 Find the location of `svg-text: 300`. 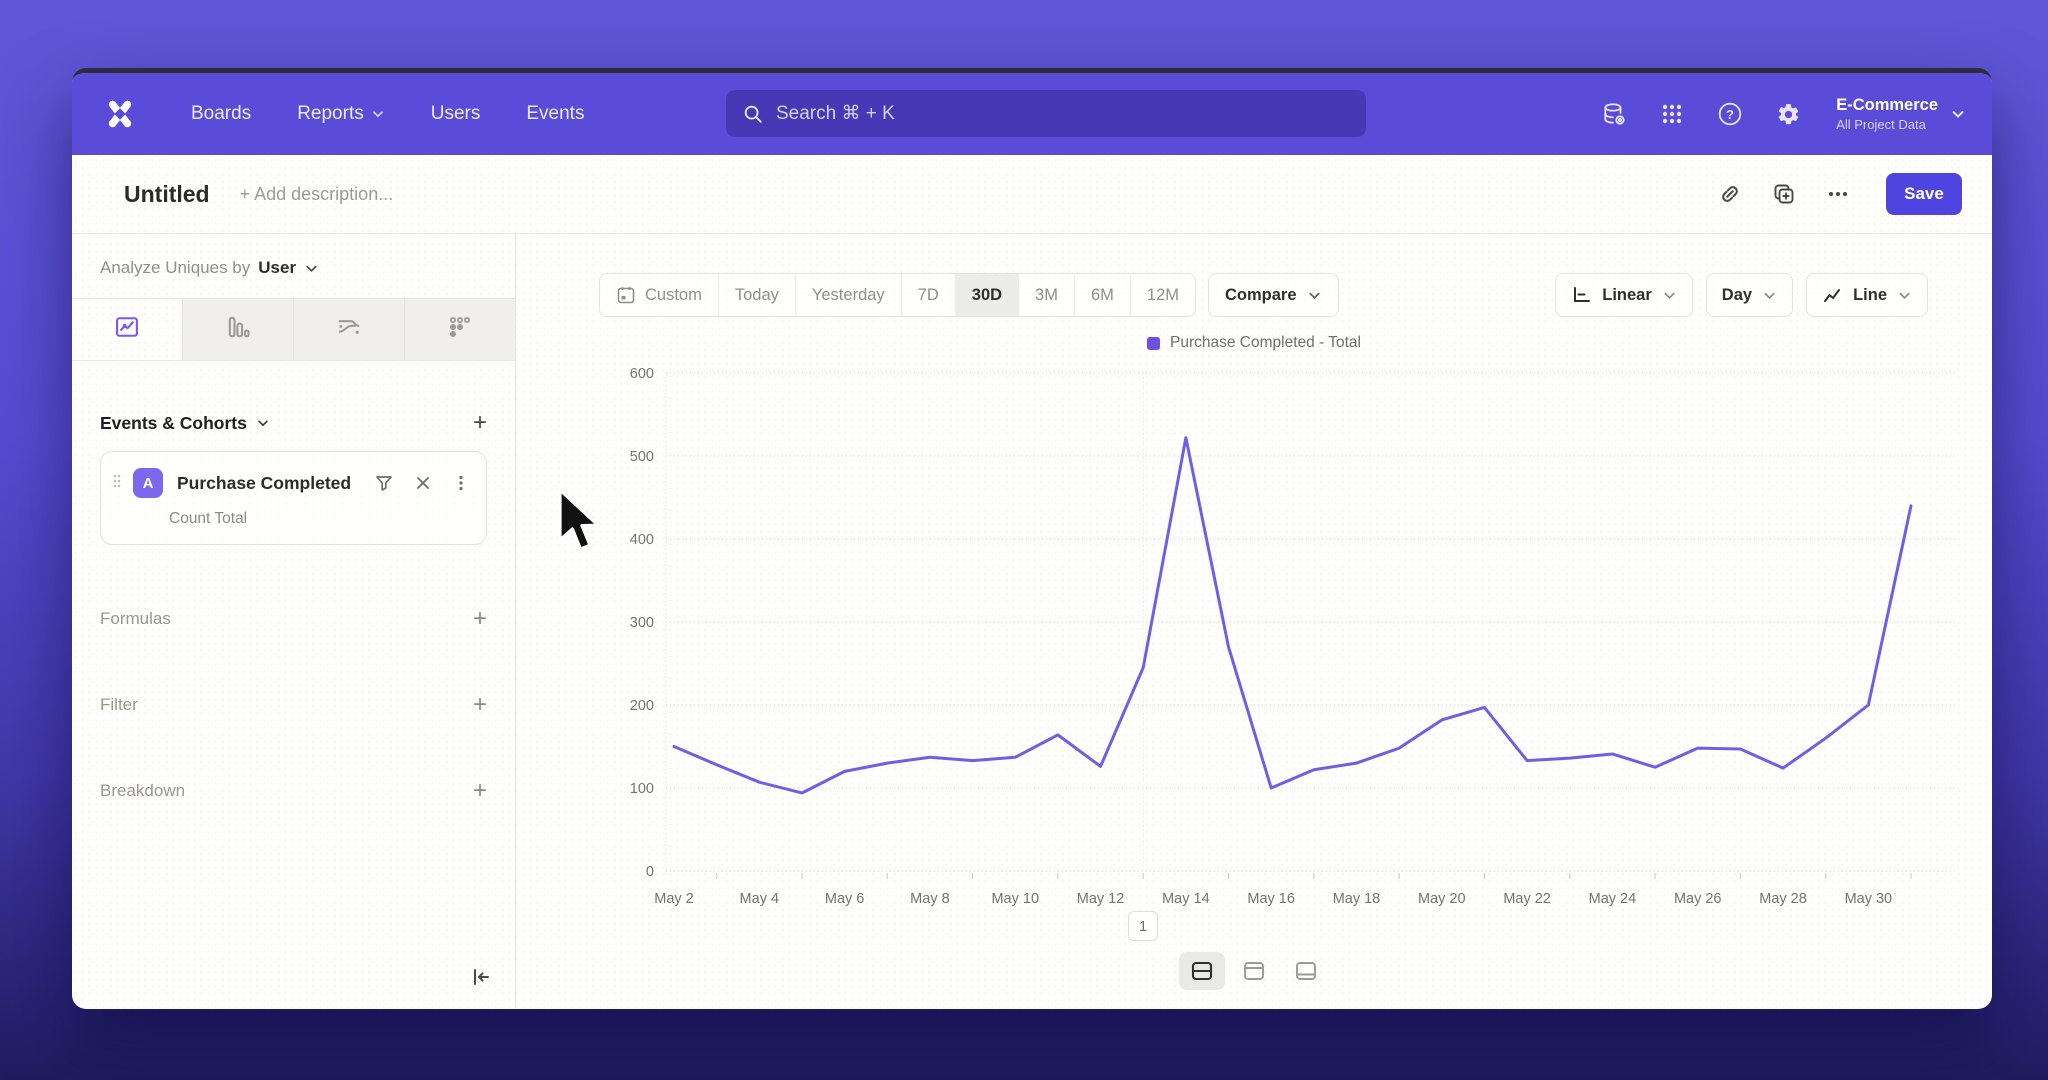

svg-text: 300 is located at coordinates (642, 623).